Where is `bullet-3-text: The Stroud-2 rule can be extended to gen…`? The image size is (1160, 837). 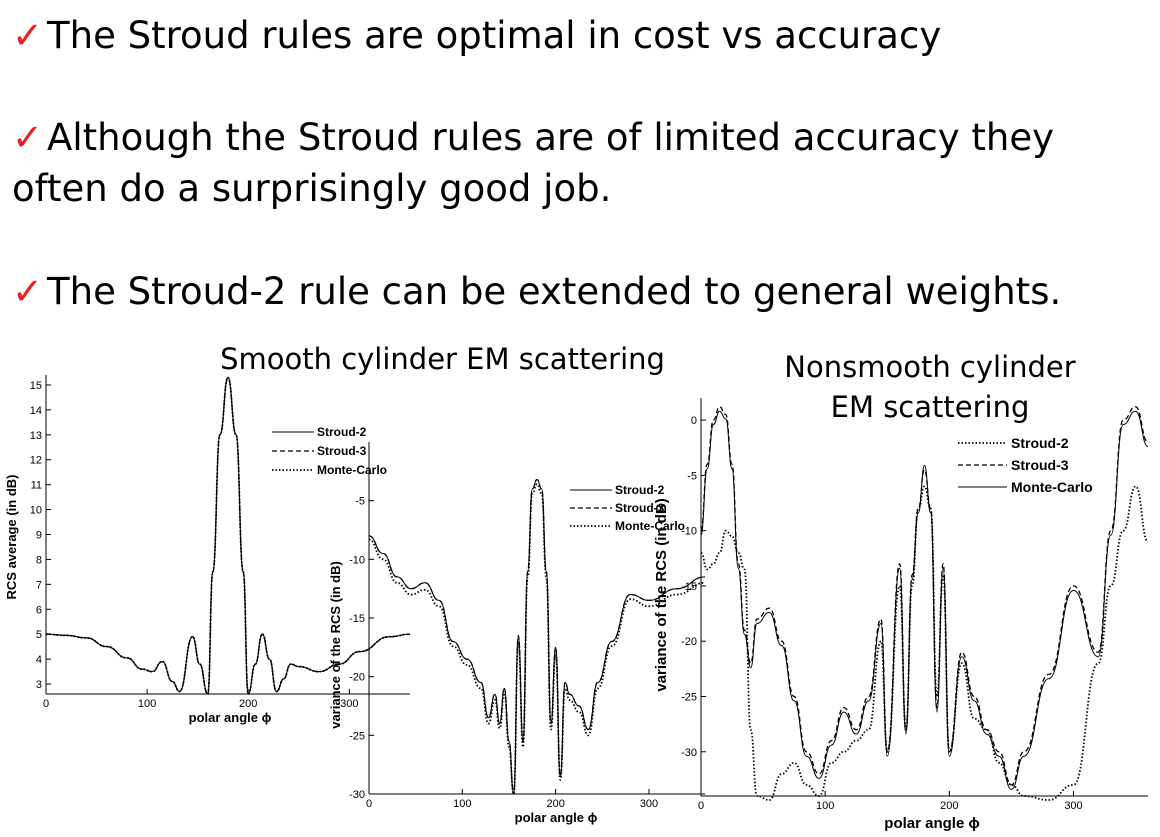
bullet-3-text: The Stroud-2 rule can be extended to gen… is located at coordinates (554, 291).